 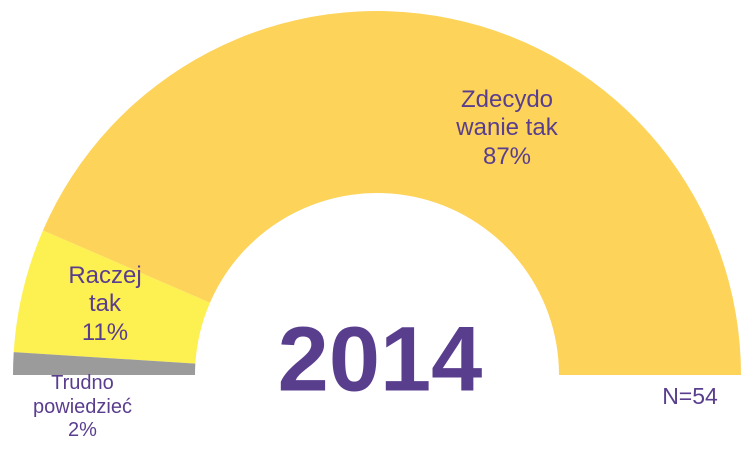 I want to click on chart-title: 2014, so click(x=380, y=359).